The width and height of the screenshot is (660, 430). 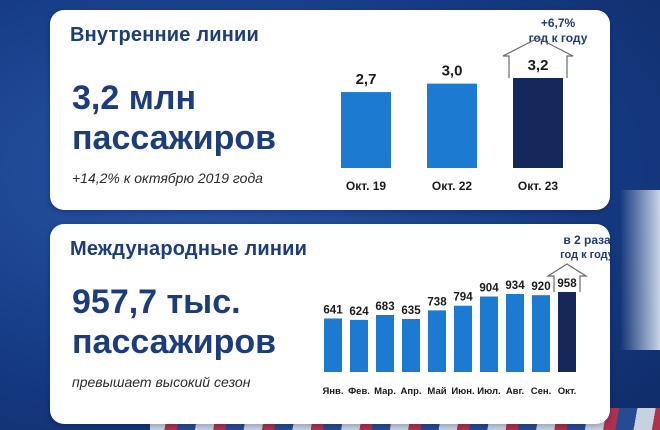 What do you see at coordinates (462, 391) in the screenshot?
I see `category-label-5: Июн.` at bounding box center [462, 391].